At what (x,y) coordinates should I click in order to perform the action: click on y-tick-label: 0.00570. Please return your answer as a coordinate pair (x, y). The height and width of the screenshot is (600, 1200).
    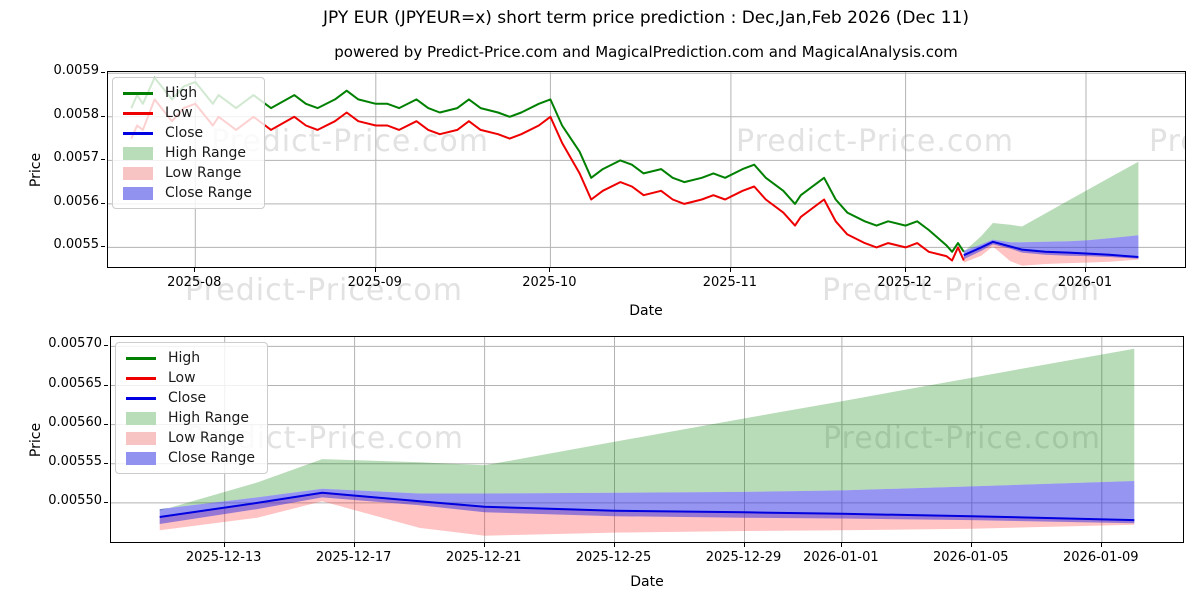
    Looking at the image, I should click on (75, 344).